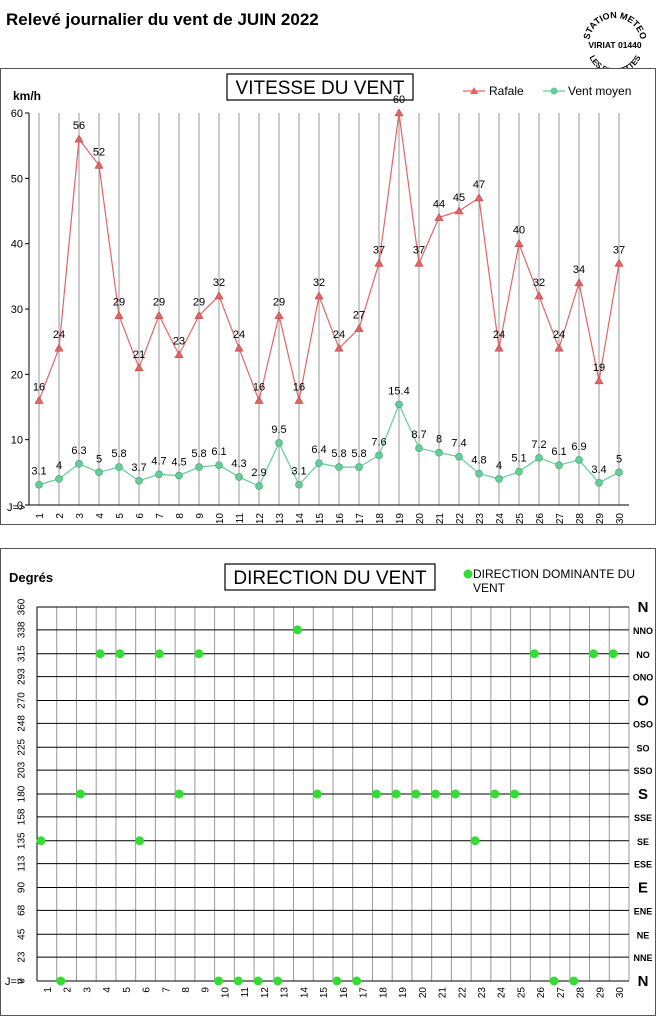 This screenshot has height=1020, width=657. What do you see at coordinates (418, 435) in the screenshot?
I see `vent-moyen-data-label: 8.7` at bounding box center [418, 435].